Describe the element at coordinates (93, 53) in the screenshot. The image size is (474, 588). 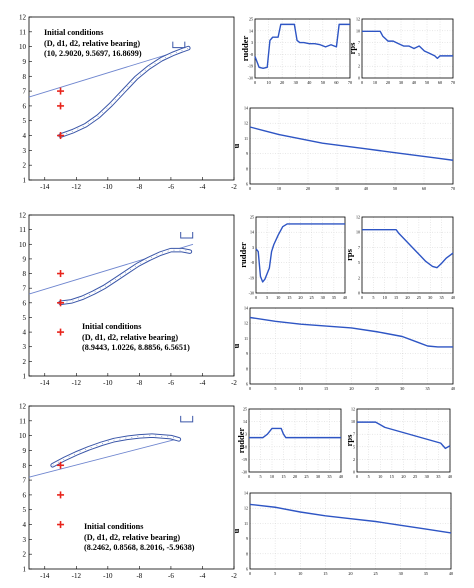
I see `annotation-line: (10, 2.9020, 9.5697, 16.8699)` at that location.